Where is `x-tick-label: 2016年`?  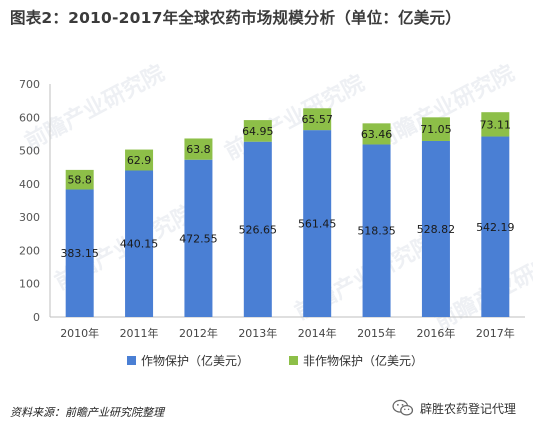 x-tick-label: 2016年 is located at coordinates (435, 333).